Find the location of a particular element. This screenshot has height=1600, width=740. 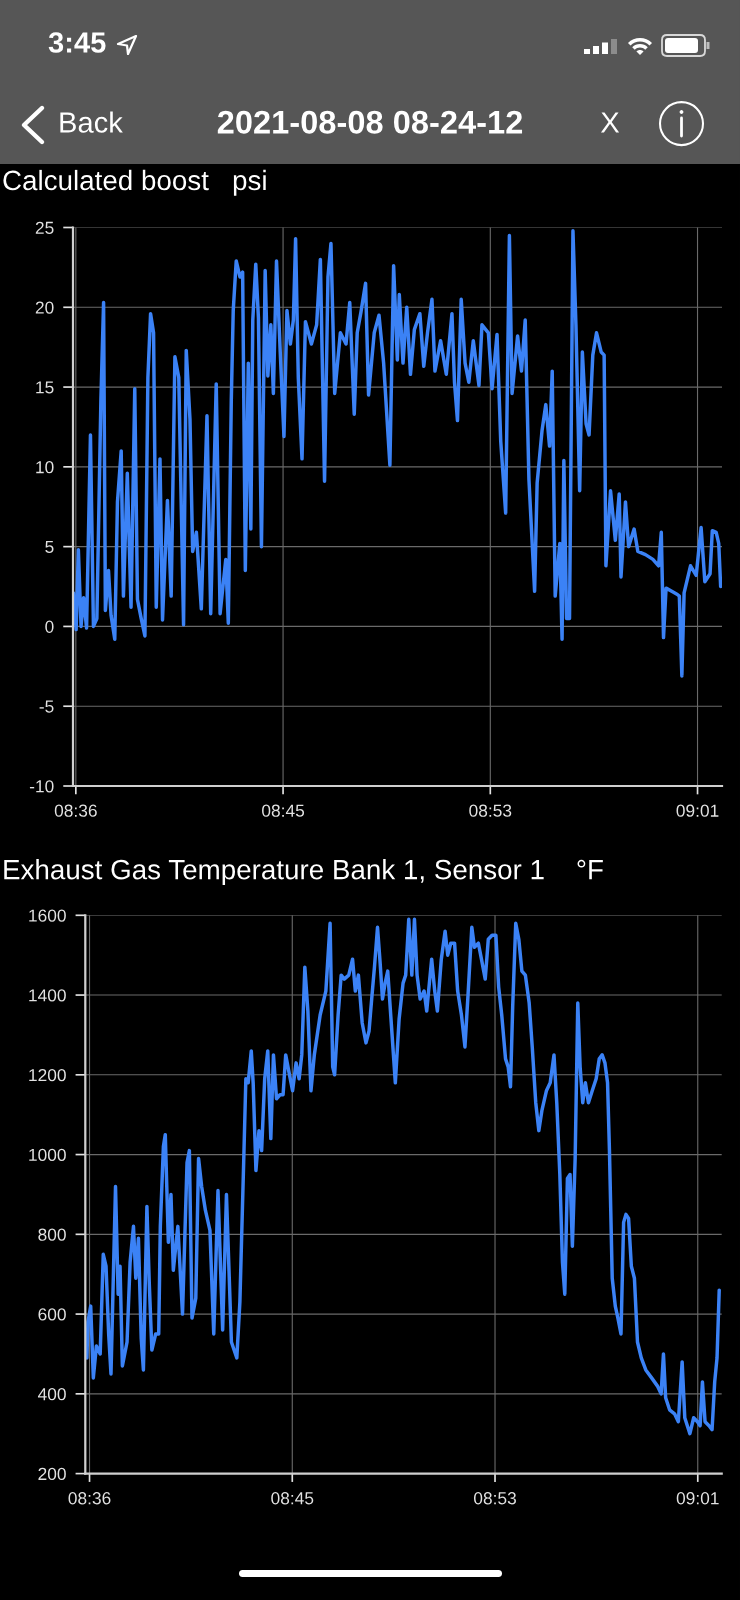

text: X is located at coordinates (610, 122).